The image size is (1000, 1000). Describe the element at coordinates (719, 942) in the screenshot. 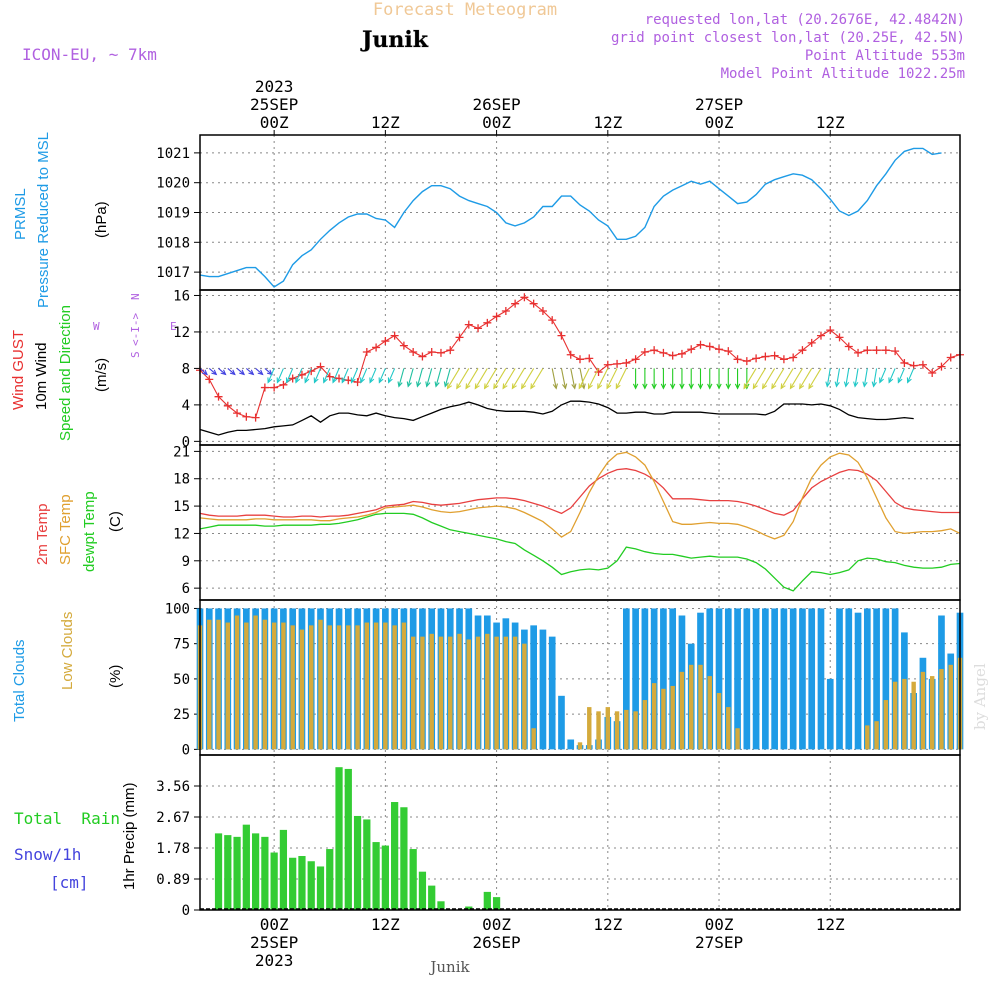

I see `bottom-time-label: 27SEP` at that location.